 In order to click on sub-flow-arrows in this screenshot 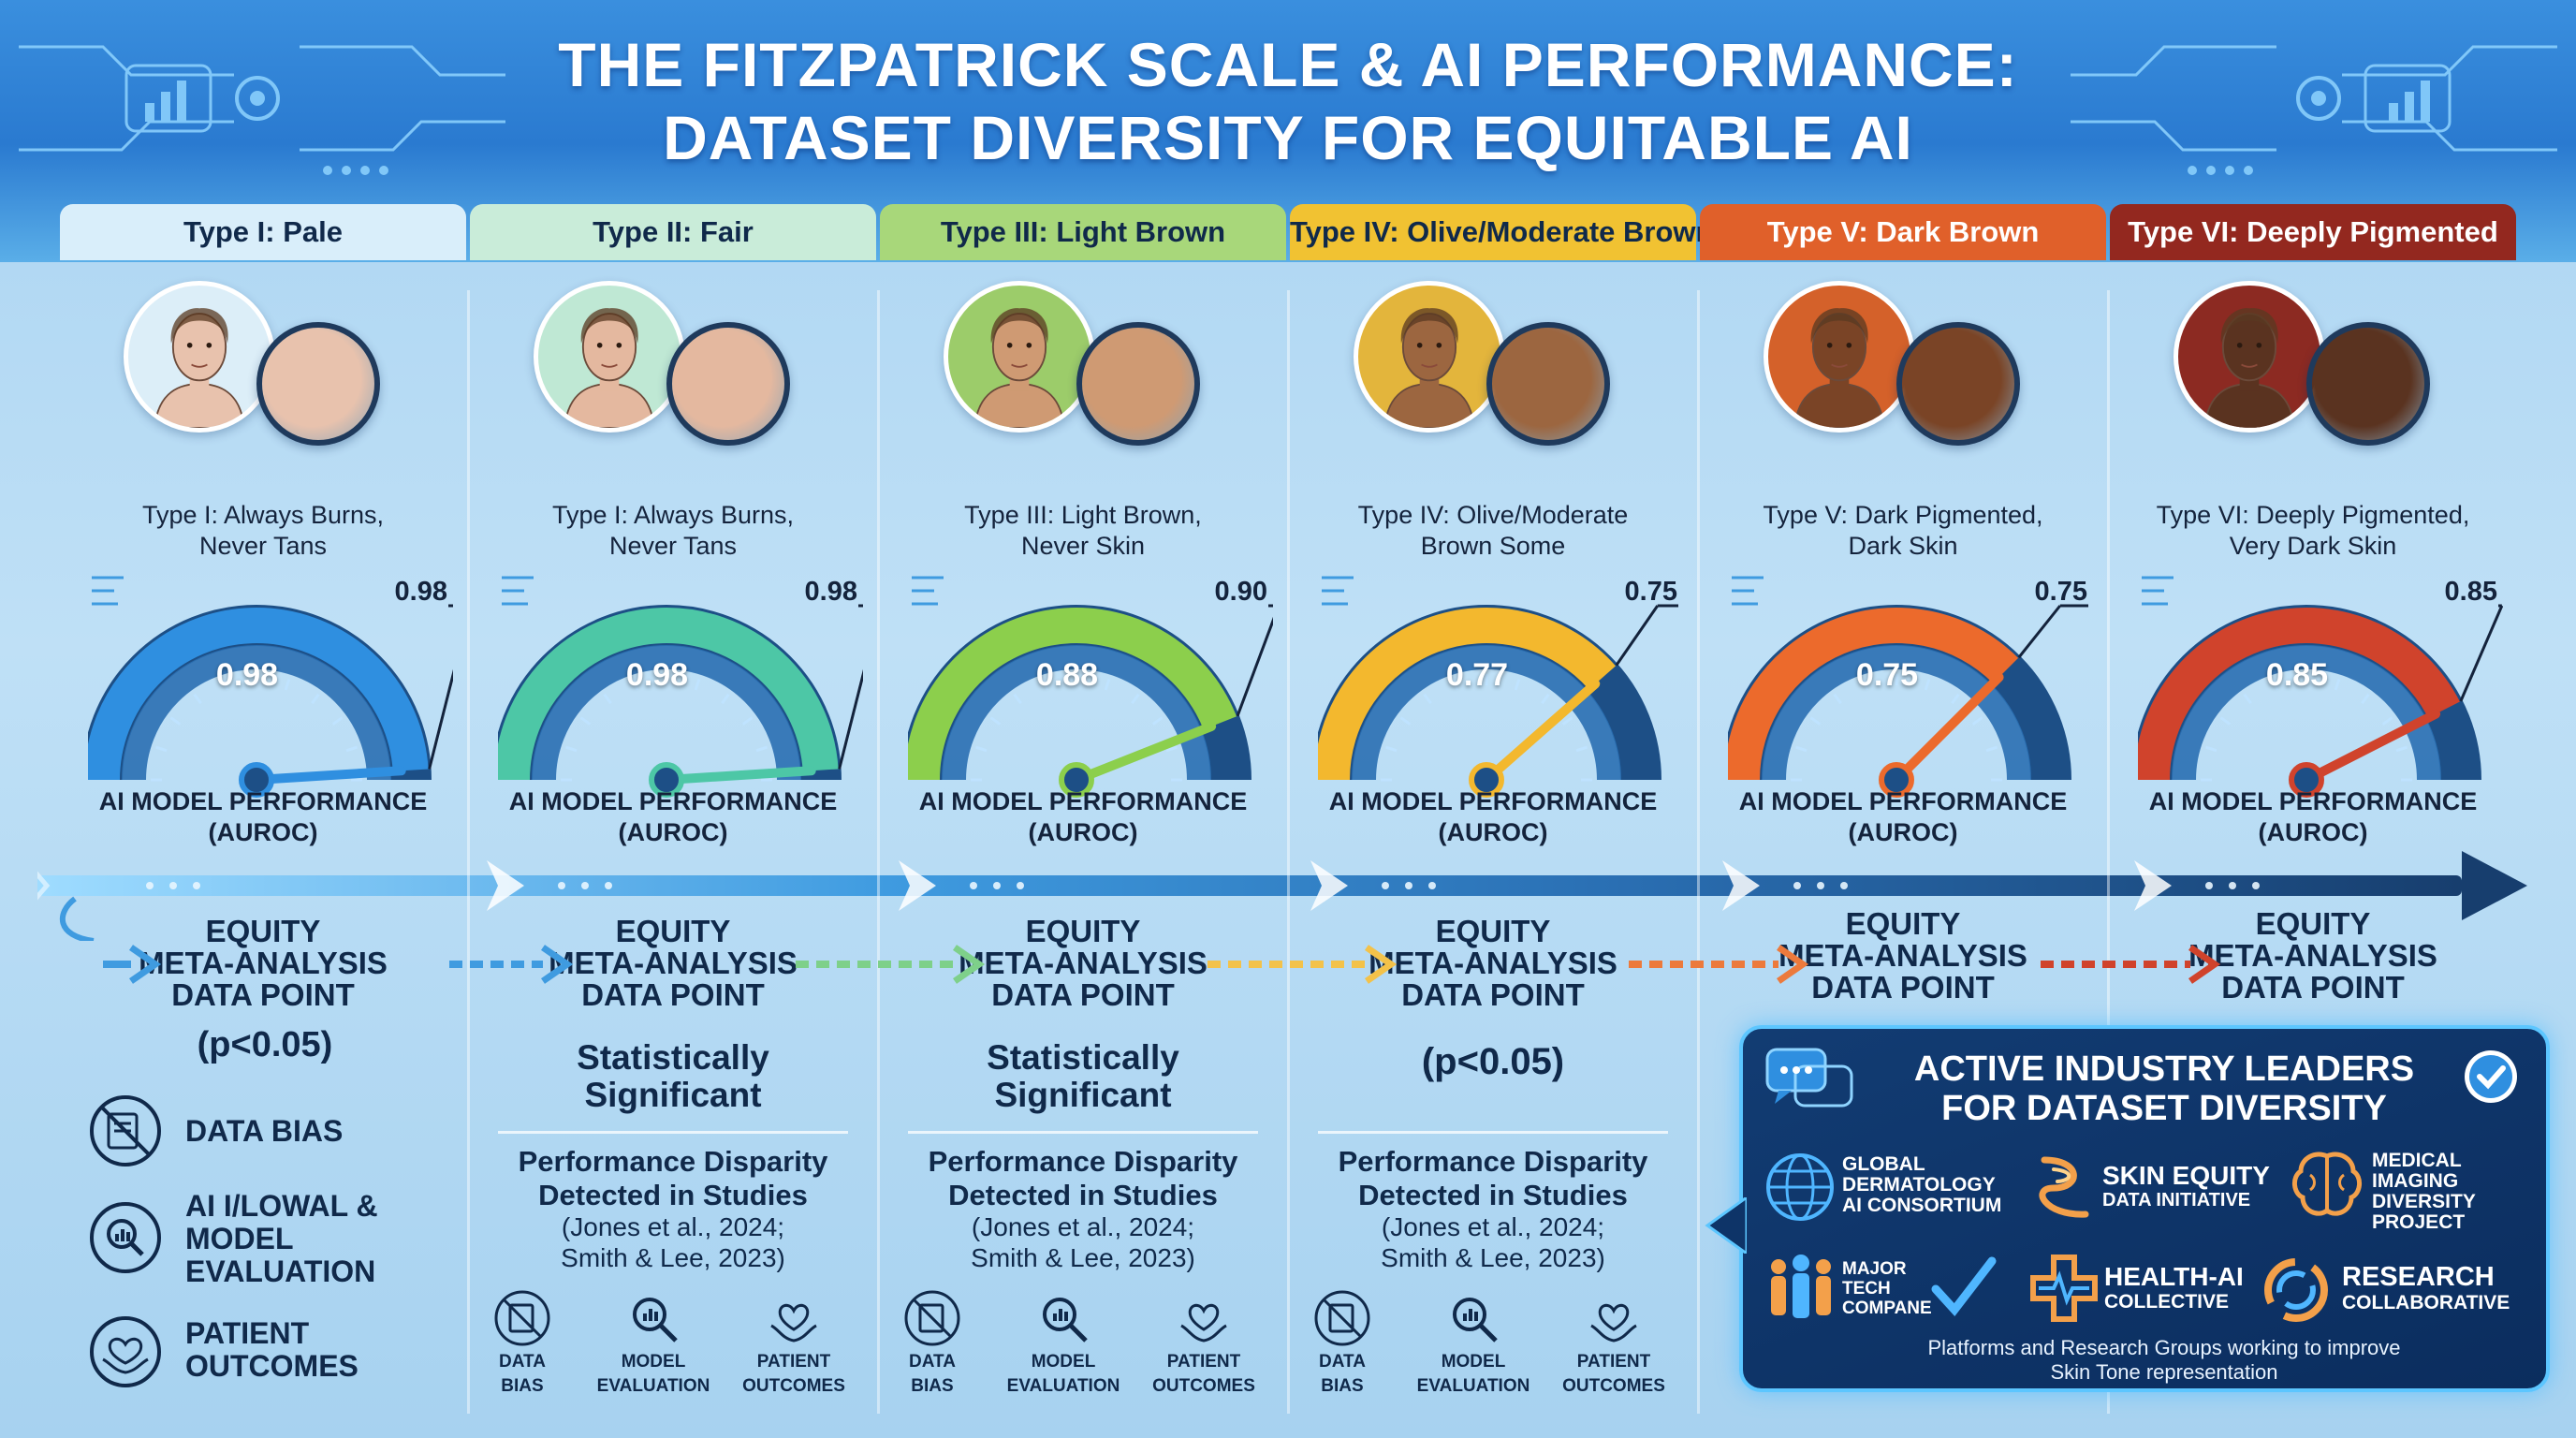, I will do `click(1162, 964)`.